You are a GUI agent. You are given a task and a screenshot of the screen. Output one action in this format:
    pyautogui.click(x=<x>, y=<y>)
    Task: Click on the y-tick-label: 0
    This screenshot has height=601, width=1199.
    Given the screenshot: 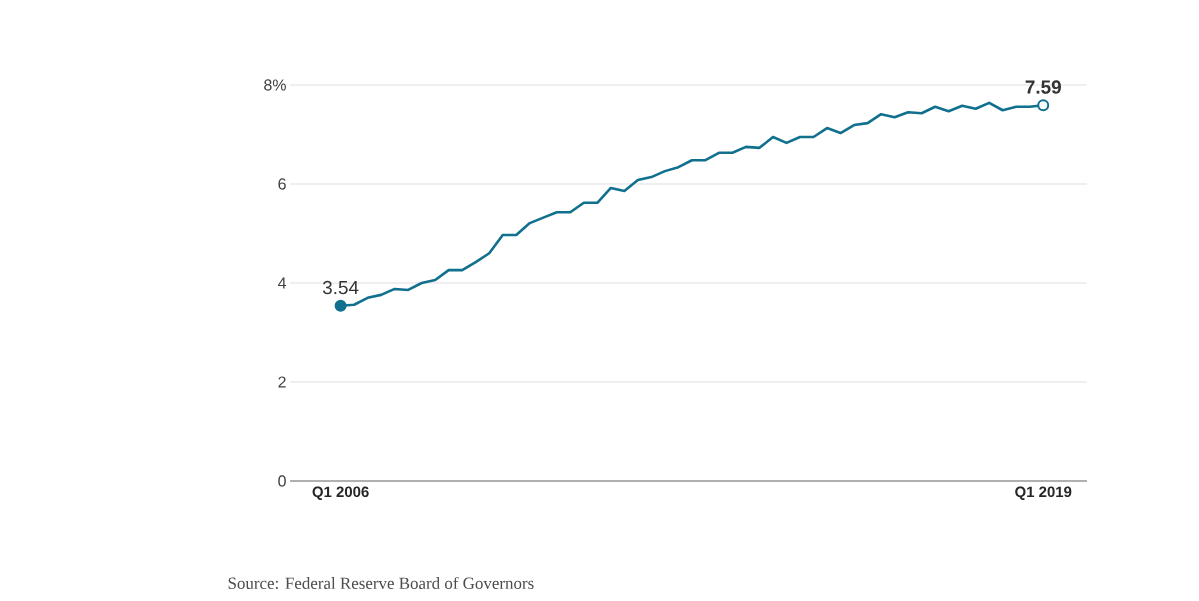 What is the action you would take?
    pyautogui.click(x=282, y=481)
    